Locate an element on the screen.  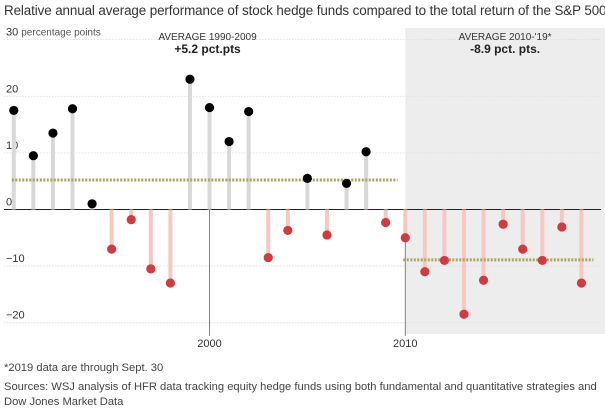
point-1994 is located at coordinates (92, 204).